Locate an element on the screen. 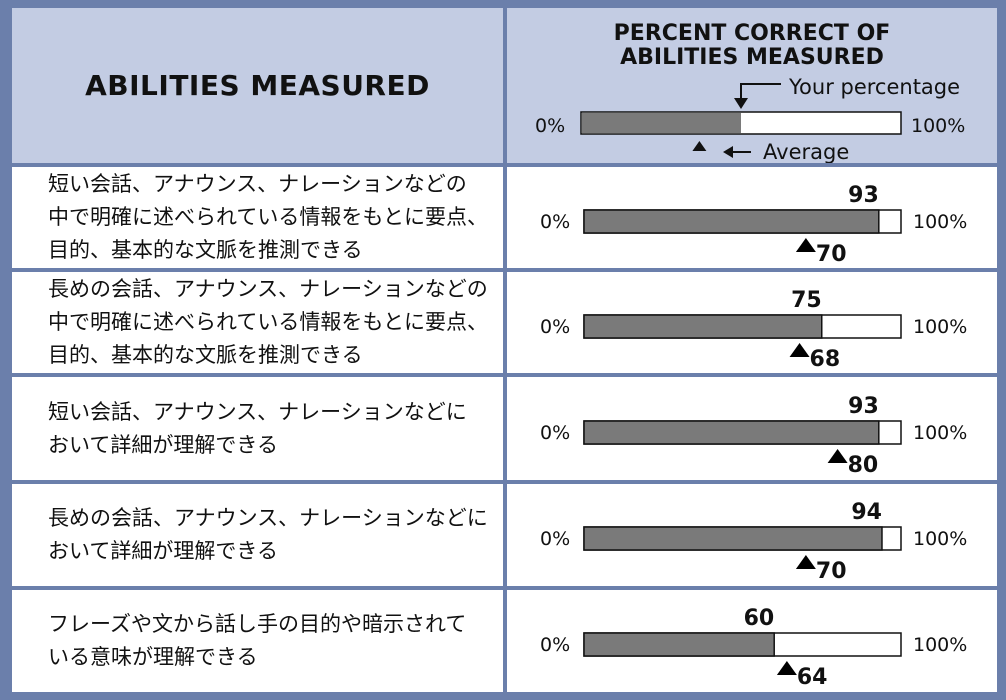 The width and height of the screenshot is (1006, 700). score-bar-2: 0% 100% 75 68 is located at coordinates (753, 330).